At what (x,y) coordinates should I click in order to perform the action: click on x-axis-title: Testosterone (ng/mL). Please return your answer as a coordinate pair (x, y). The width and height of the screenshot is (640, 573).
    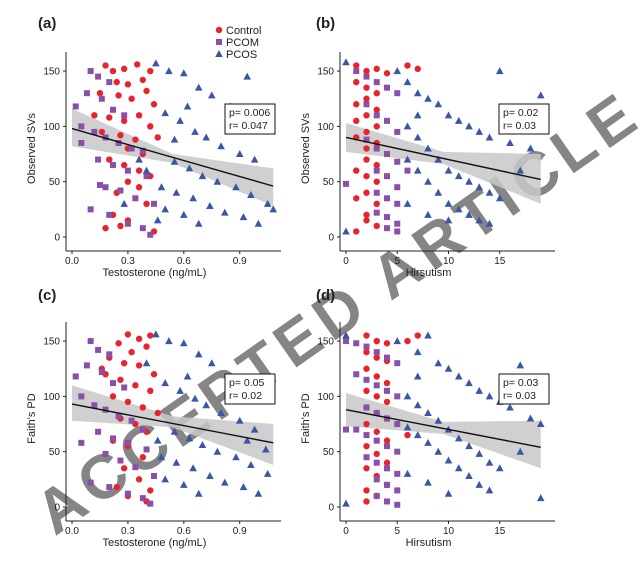
    Looking at the image, I should click on (155, 273).